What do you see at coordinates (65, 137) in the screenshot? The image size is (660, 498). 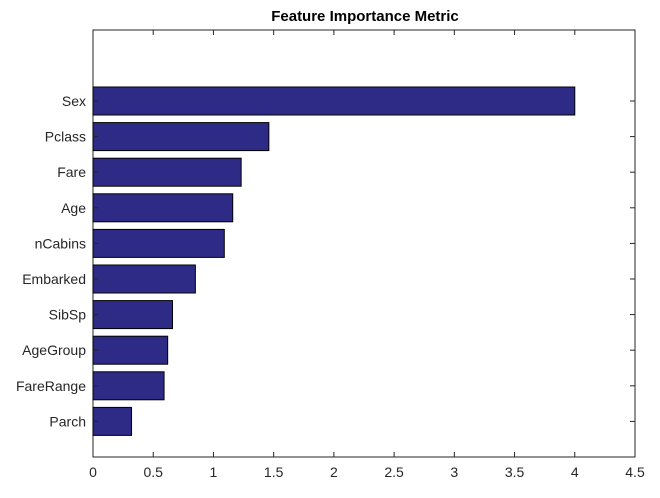 I see `y-tick-label-pclass: Pclass` at bounding box center [65, 137].